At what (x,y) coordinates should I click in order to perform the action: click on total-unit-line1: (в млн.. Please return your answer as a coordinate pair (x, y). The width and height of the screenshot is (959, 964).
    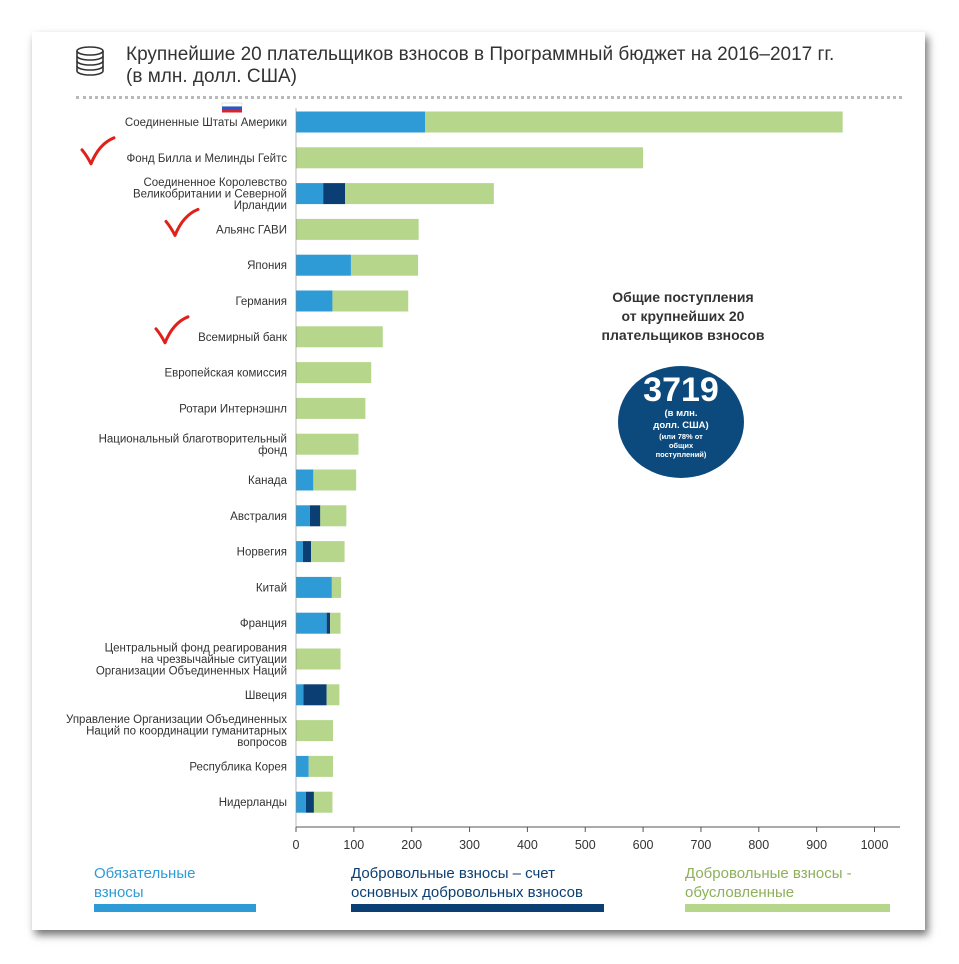
    Looking at the image, I should click on (681, 413).